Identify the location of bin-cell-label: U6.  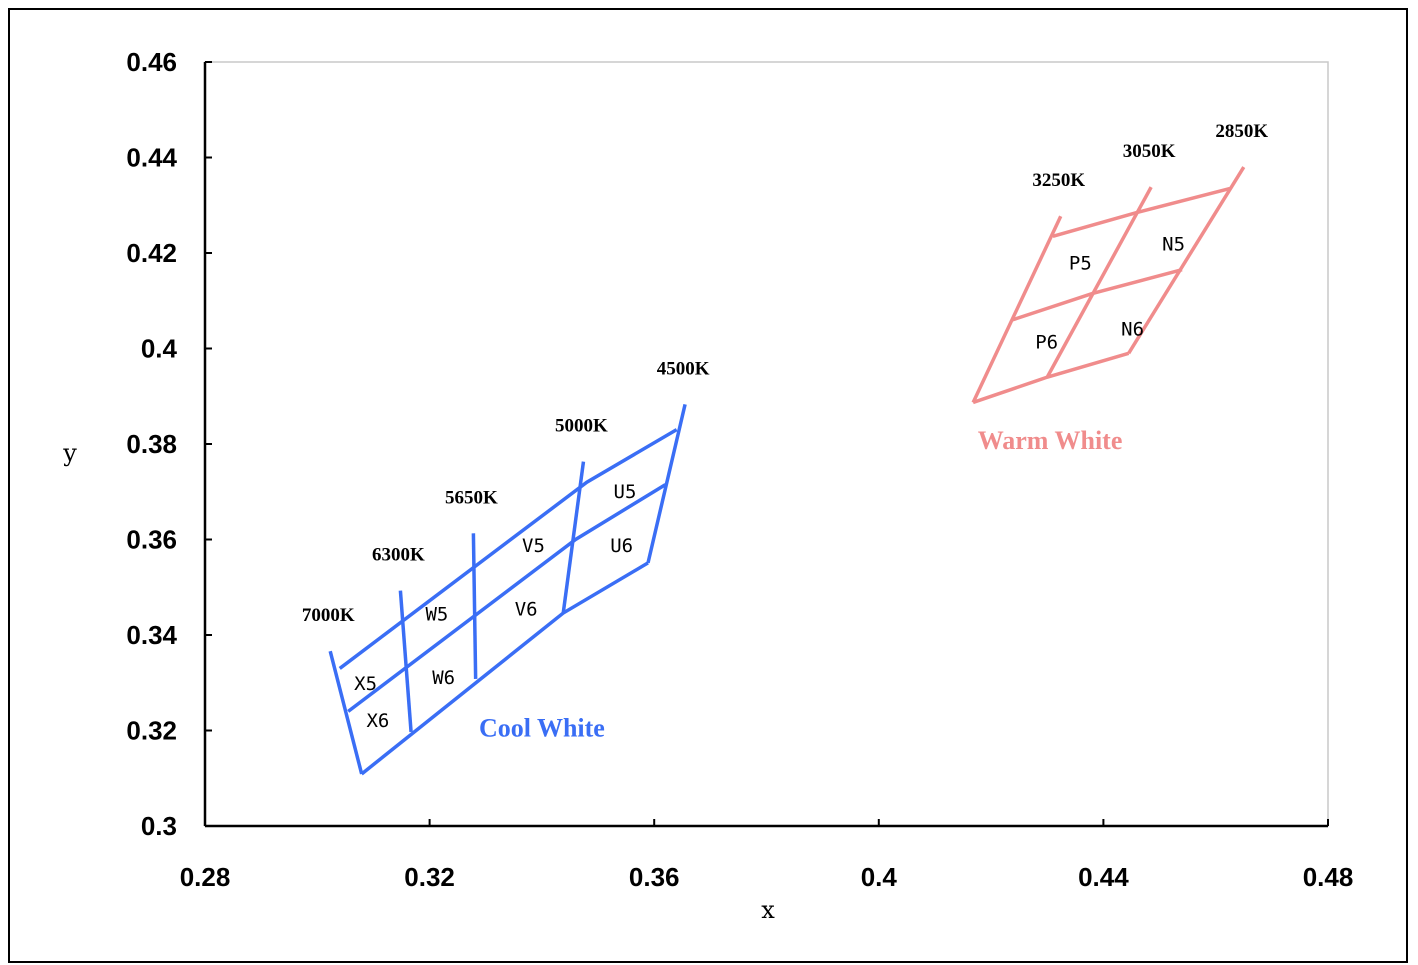
(621, 546).